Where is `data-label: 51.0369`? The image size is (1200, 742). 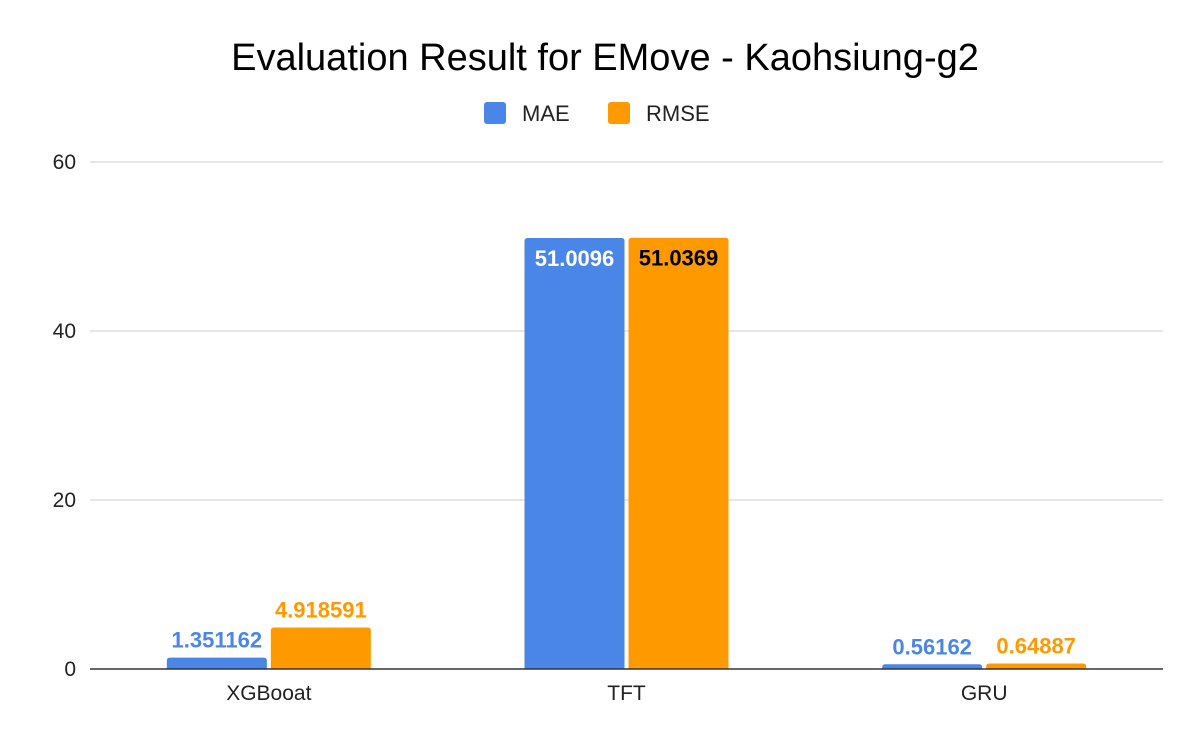 data-label: 51.0369 is located at coordinates (679, 258).